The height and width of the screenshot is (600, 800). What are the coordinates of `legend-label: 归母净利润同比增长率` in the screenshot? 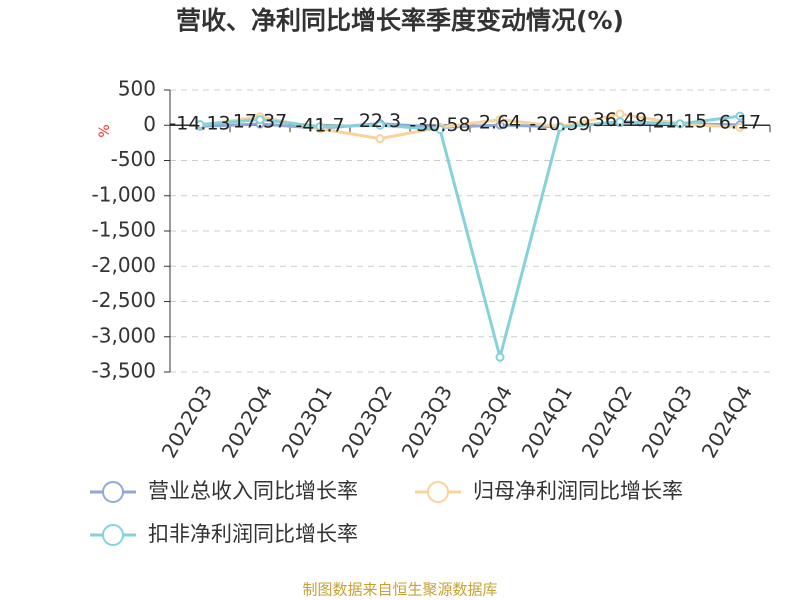 It's located at (578, 491).